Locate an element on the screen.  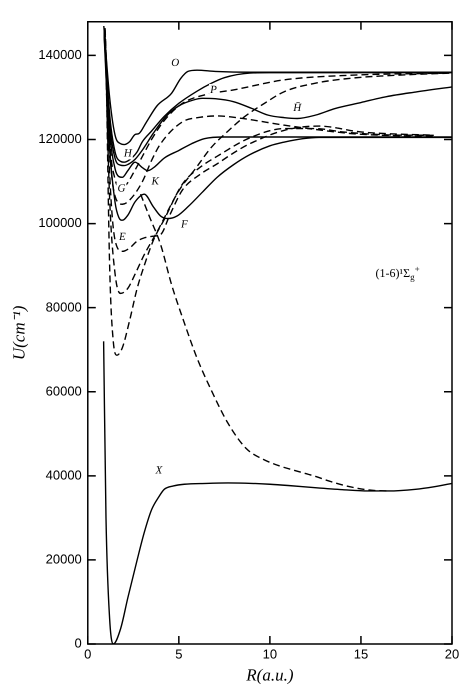
annotation: H is located at coordinates (127, 153).